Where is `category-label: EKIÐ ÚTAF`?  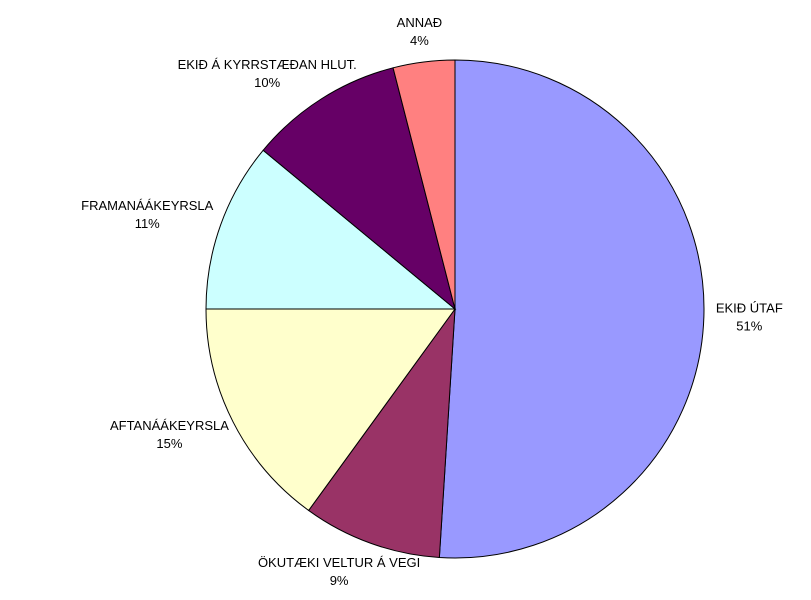 category-label: EKIÐ ÚTAF is located at coordinates (749, 308).